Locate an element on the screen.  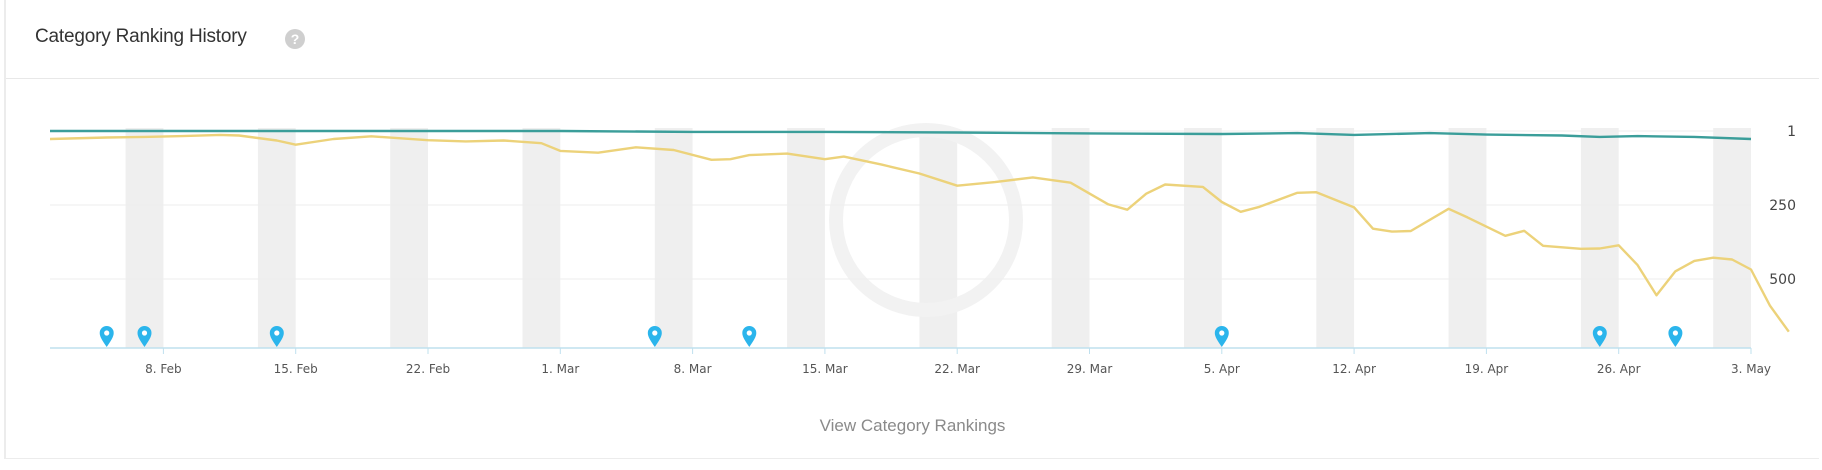
panel-title: Category Ranking History is located at coordinates (141, 36).